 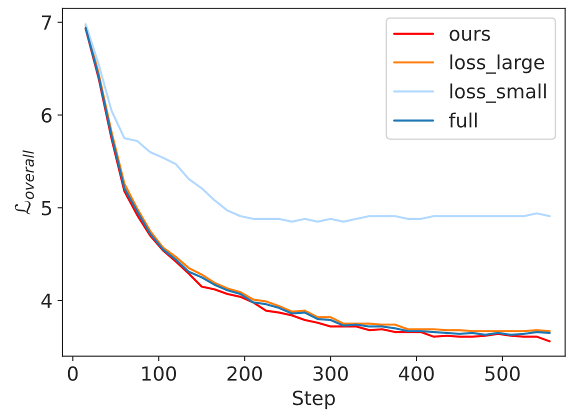 What do you see at coordinates (159, 373) in the screenshot?
I see `x-tick-label: 100` at bounding box center [159, 373].